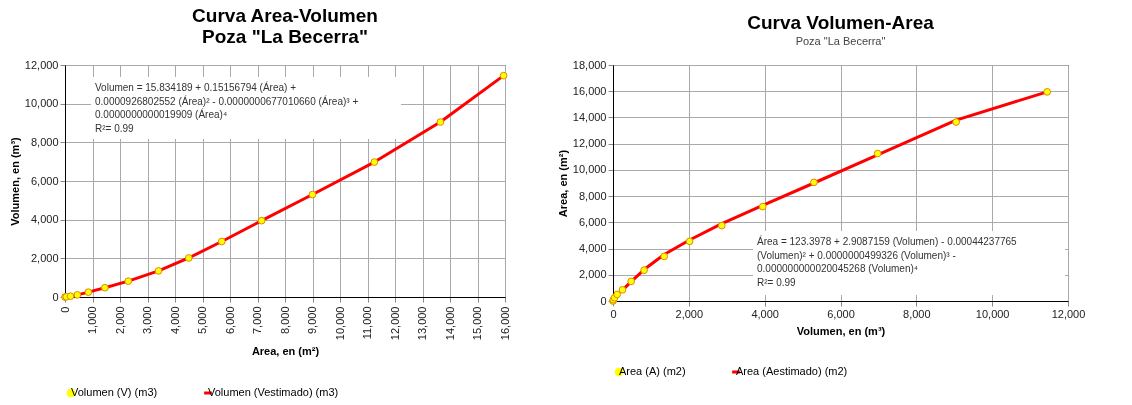  I want to click on x-tick-label: 3,000, so click(147, 320).